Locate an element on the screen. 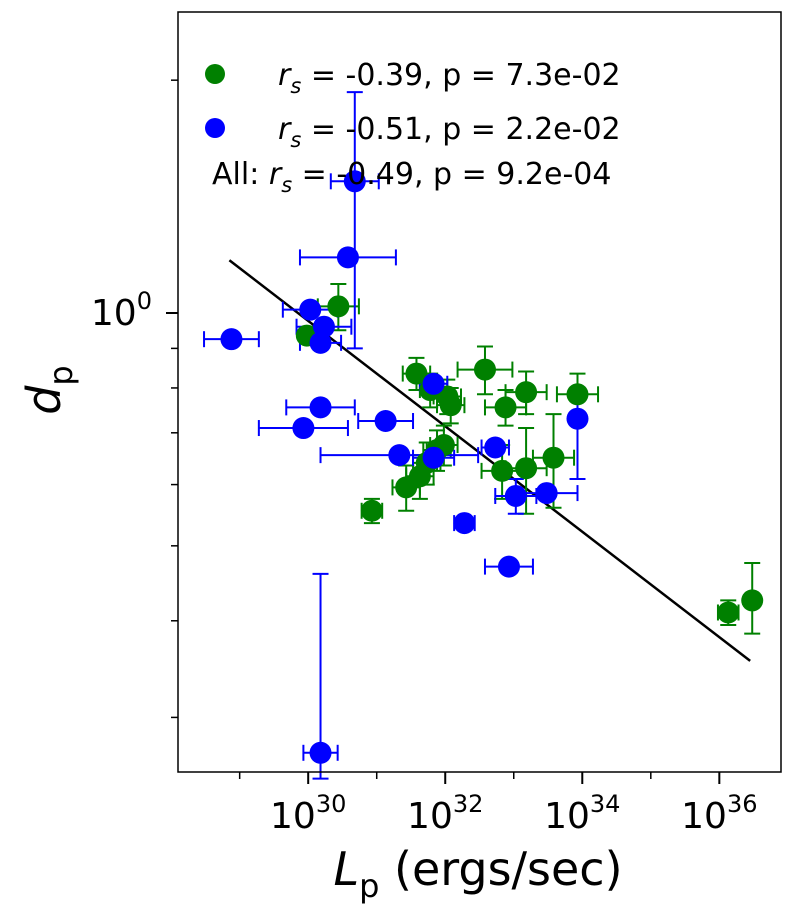  x-tick-label-1: 1032 is located at coordinates (445, 813).